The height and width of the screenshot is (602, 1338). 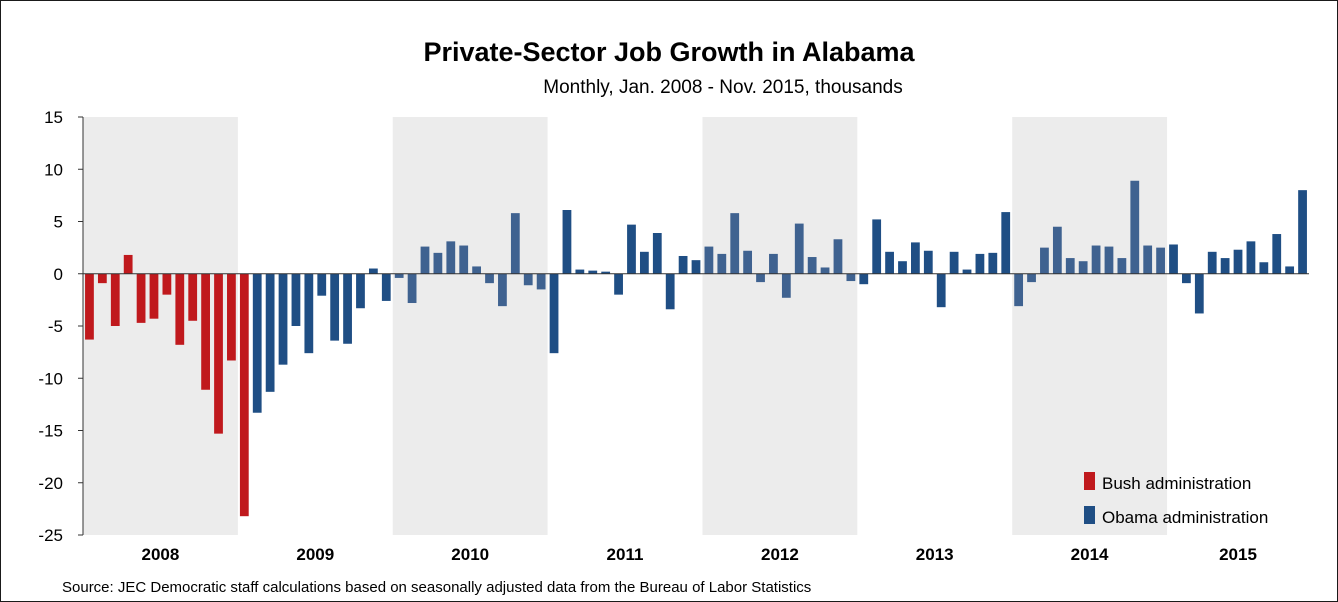 What do you see at coordinates (1176, 499) in the screenshot?
I see `legend: Bush administration Obama administration` at bounding box center [1176, 499].